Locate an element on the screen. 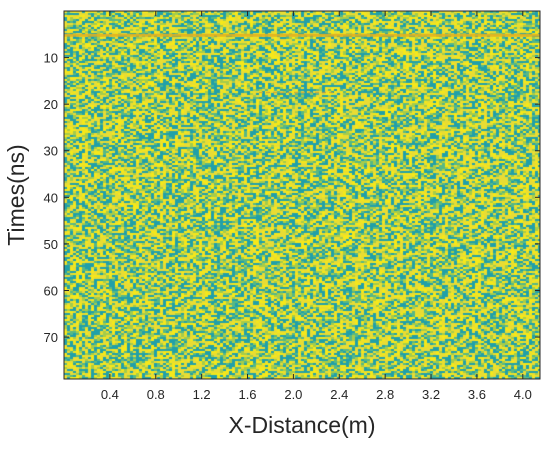  x-tick-label: 0.8 is located at coordinates (156, 394).